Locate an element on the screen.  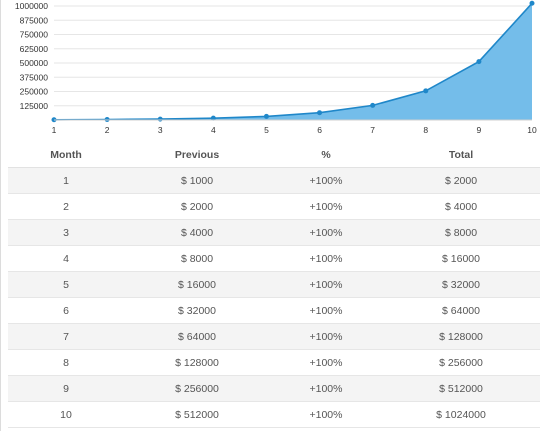
x-tick-label: 1 is located at coordinates (54, 130).